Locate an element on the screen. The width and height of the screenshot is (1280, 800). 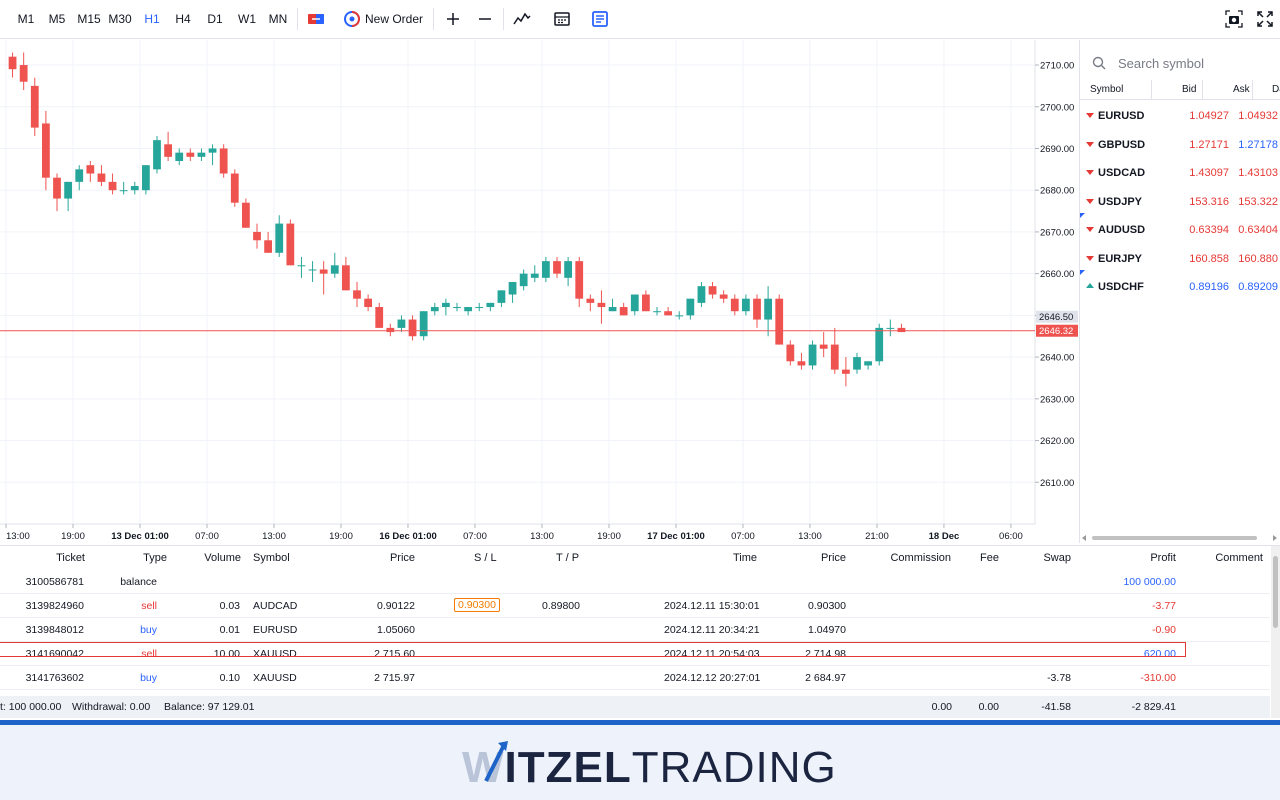
timeframe-m30: M30 is located at coordinates (120, 19).